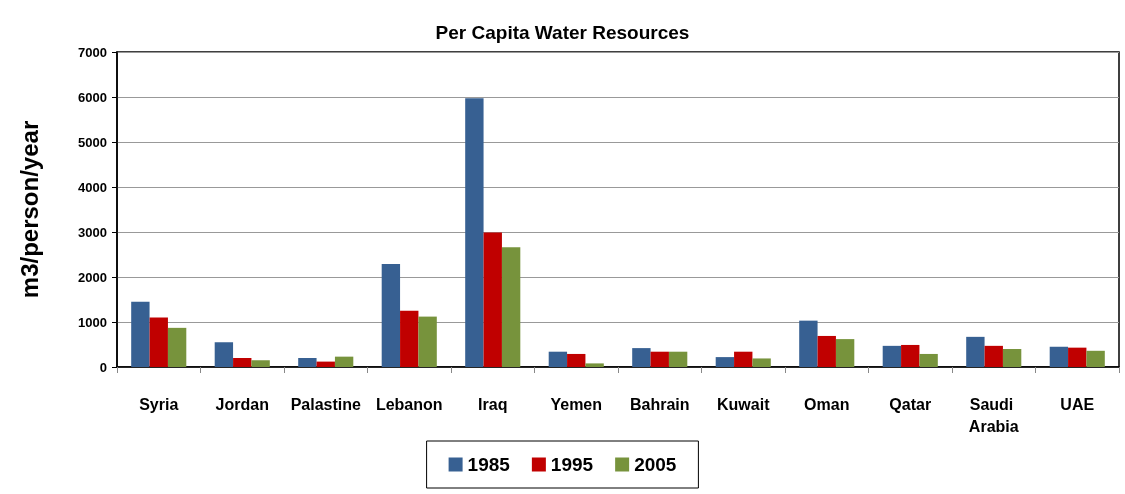 This screenshot has width=1125, height=494. Describe the element at coordinates (1077, 404) in the screenshot. I see `x-tick-label: UAE` at that location.